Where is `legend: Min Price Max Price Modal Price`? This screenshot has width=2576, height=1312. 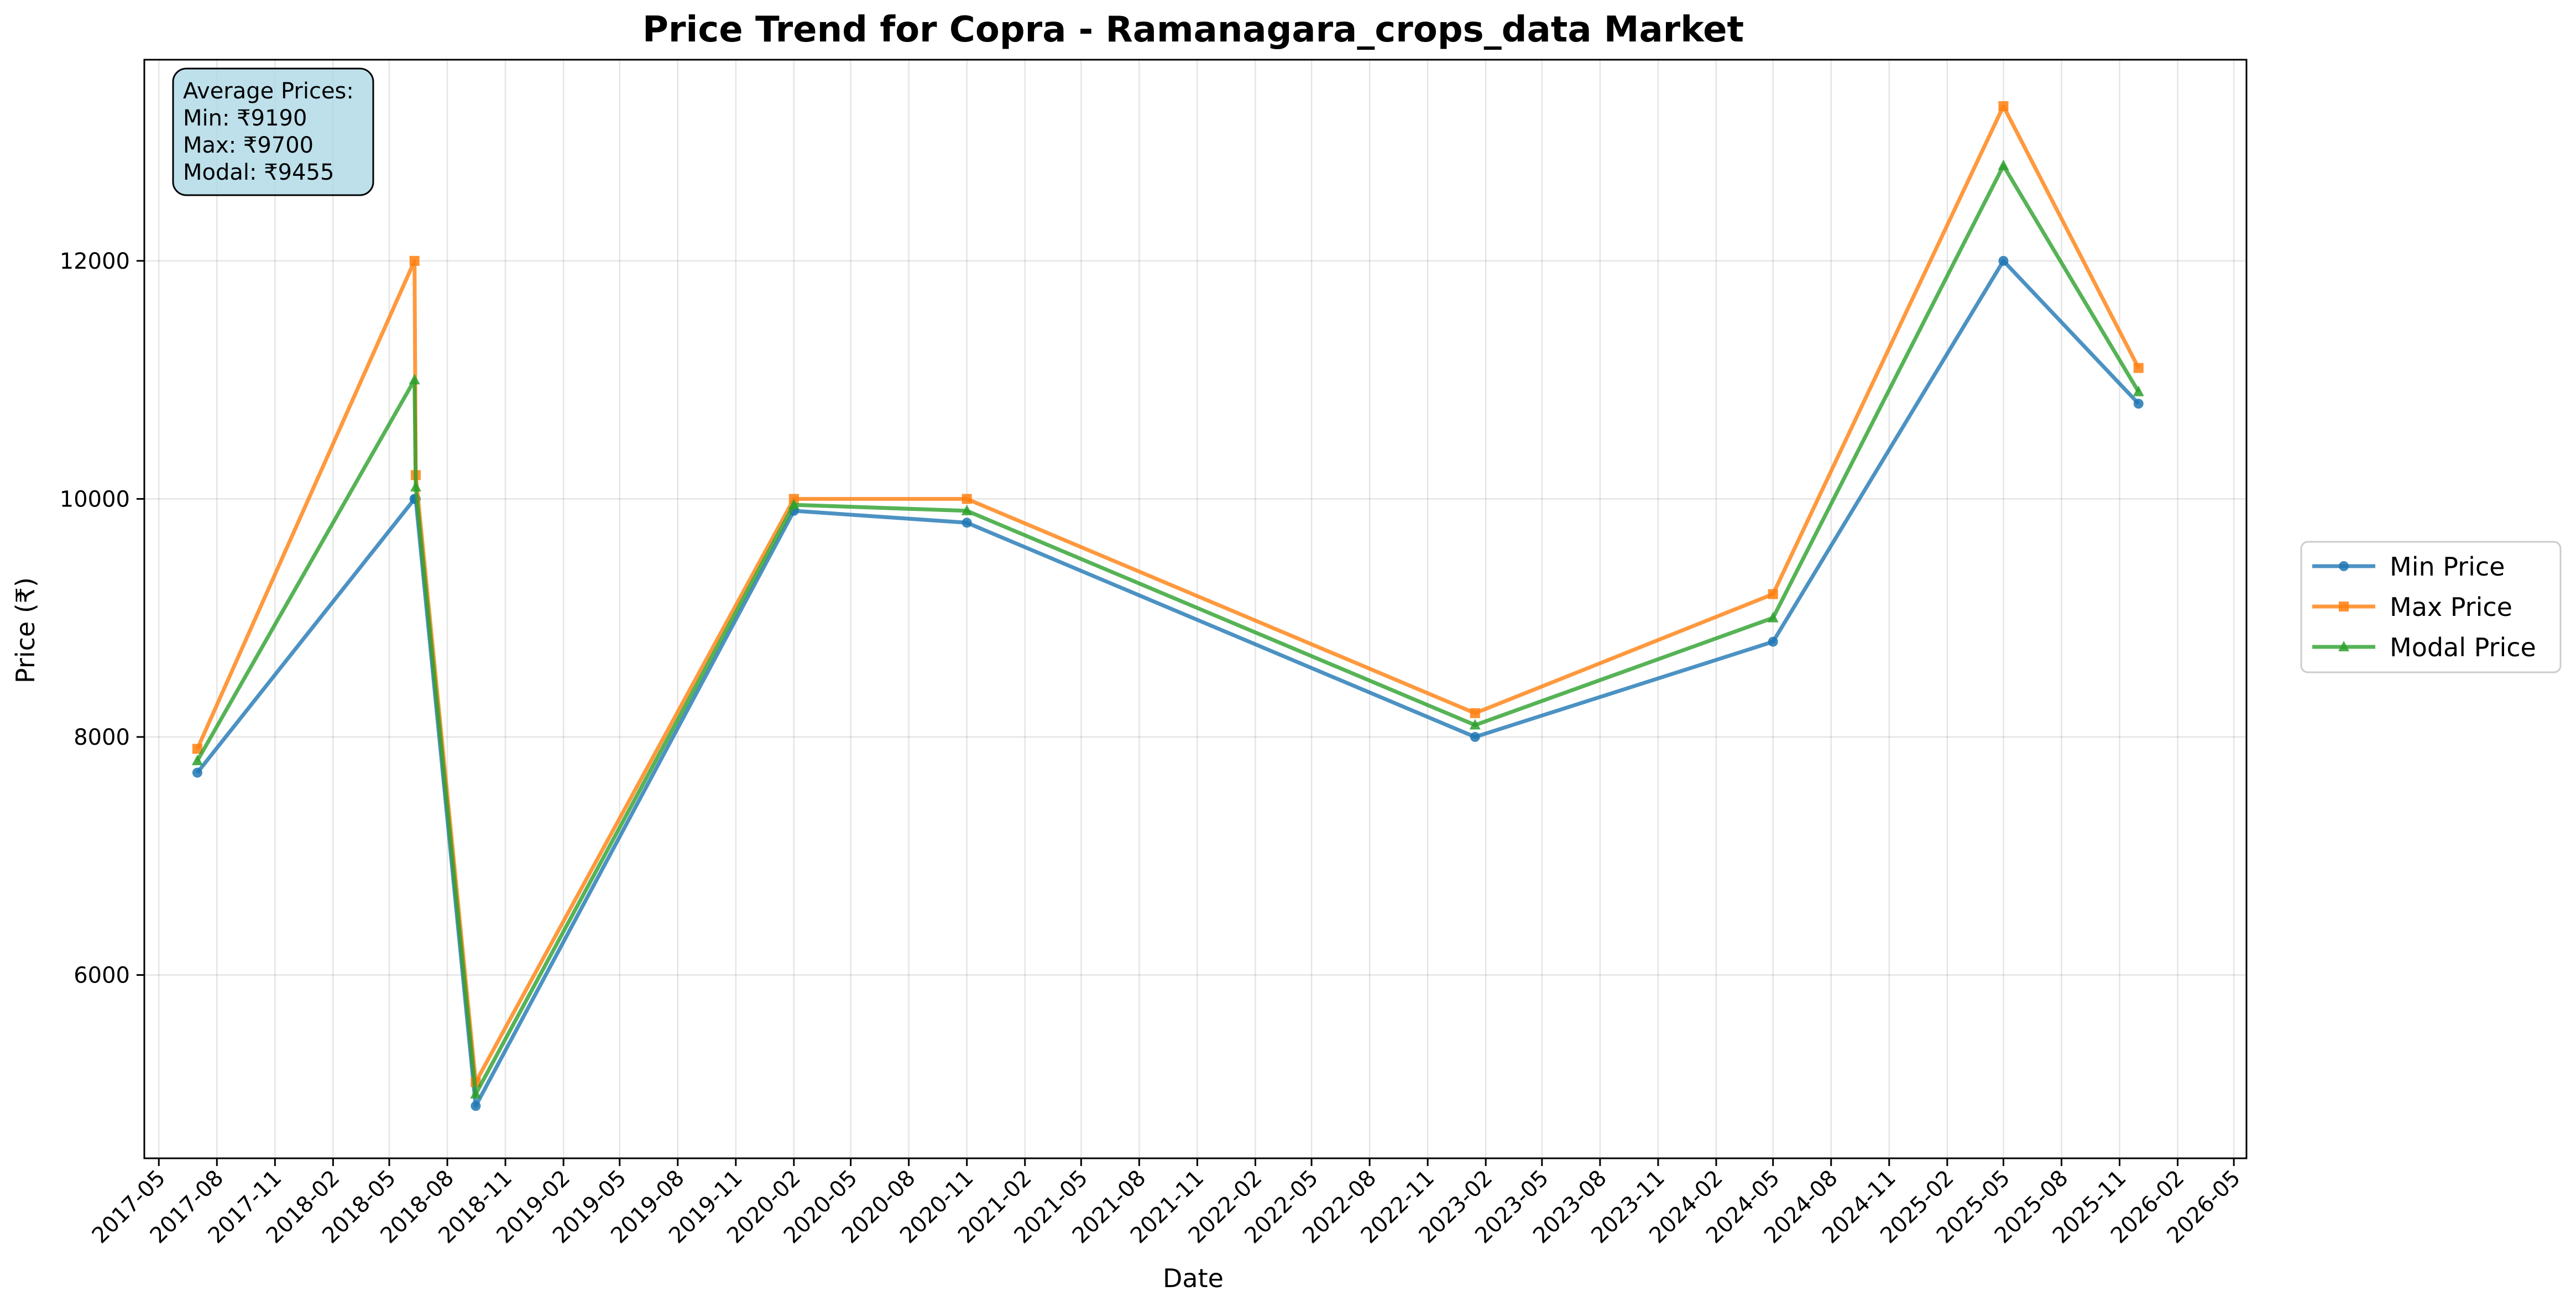 legend: Min Price Max Price Modal Price is located at coordinates (2431, 607).